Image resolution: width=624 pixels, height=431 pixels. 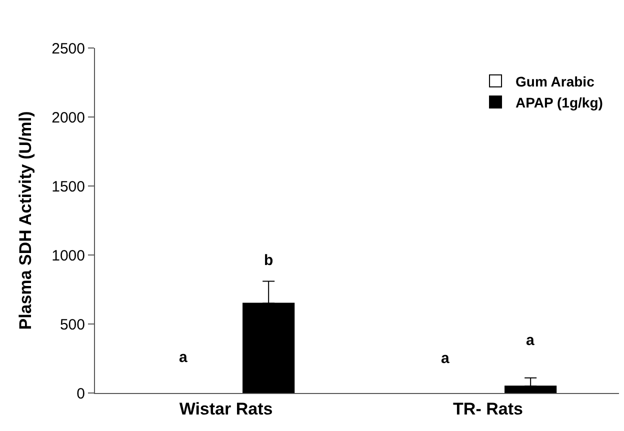 What do you see at coordinates (68, 187) in the screenshot?
I see `y-tick-label: 1500` at bounding box center [68, 187].